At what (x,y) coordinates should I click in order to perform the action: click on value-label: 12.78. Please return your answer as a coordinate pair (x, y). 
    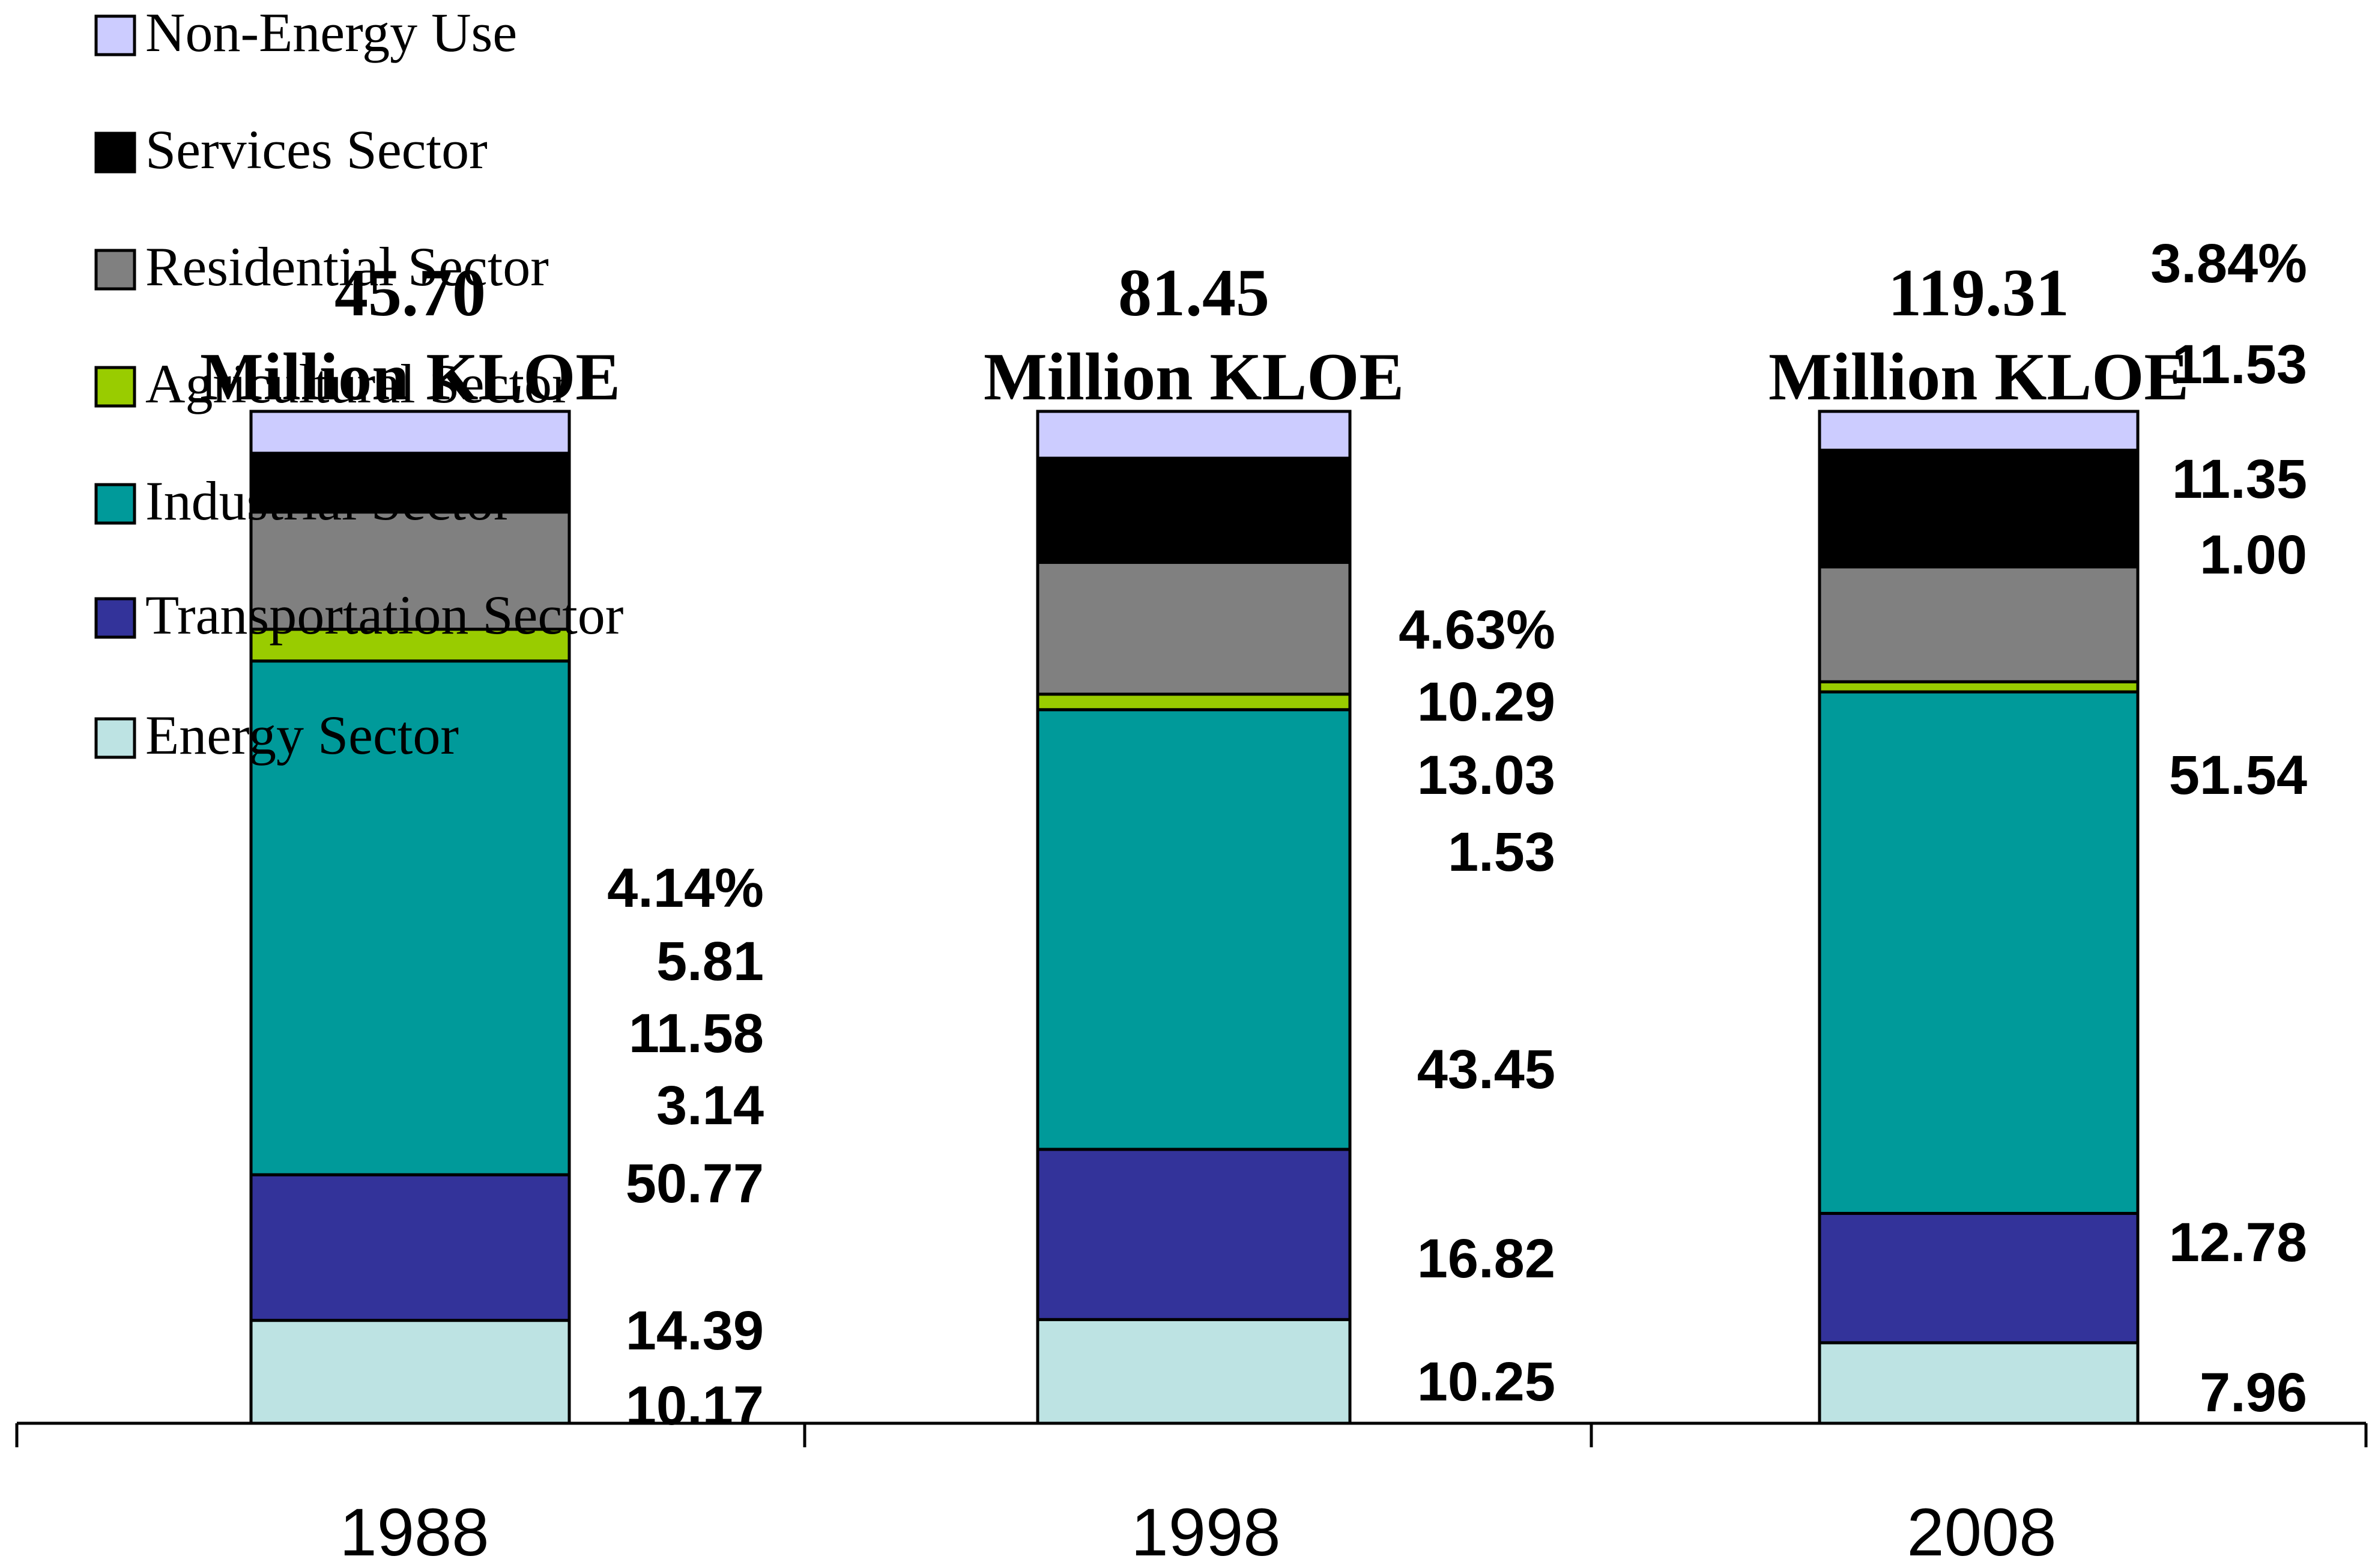
    Looking at the image, I should click on (2238, 1242).